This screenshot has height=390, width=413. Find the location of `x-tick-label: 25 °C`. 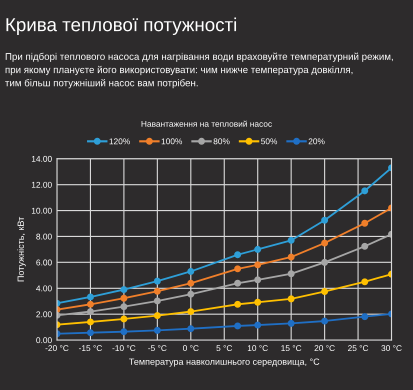

x-tick-label: 25 °C is located at coordinates (358, 348).